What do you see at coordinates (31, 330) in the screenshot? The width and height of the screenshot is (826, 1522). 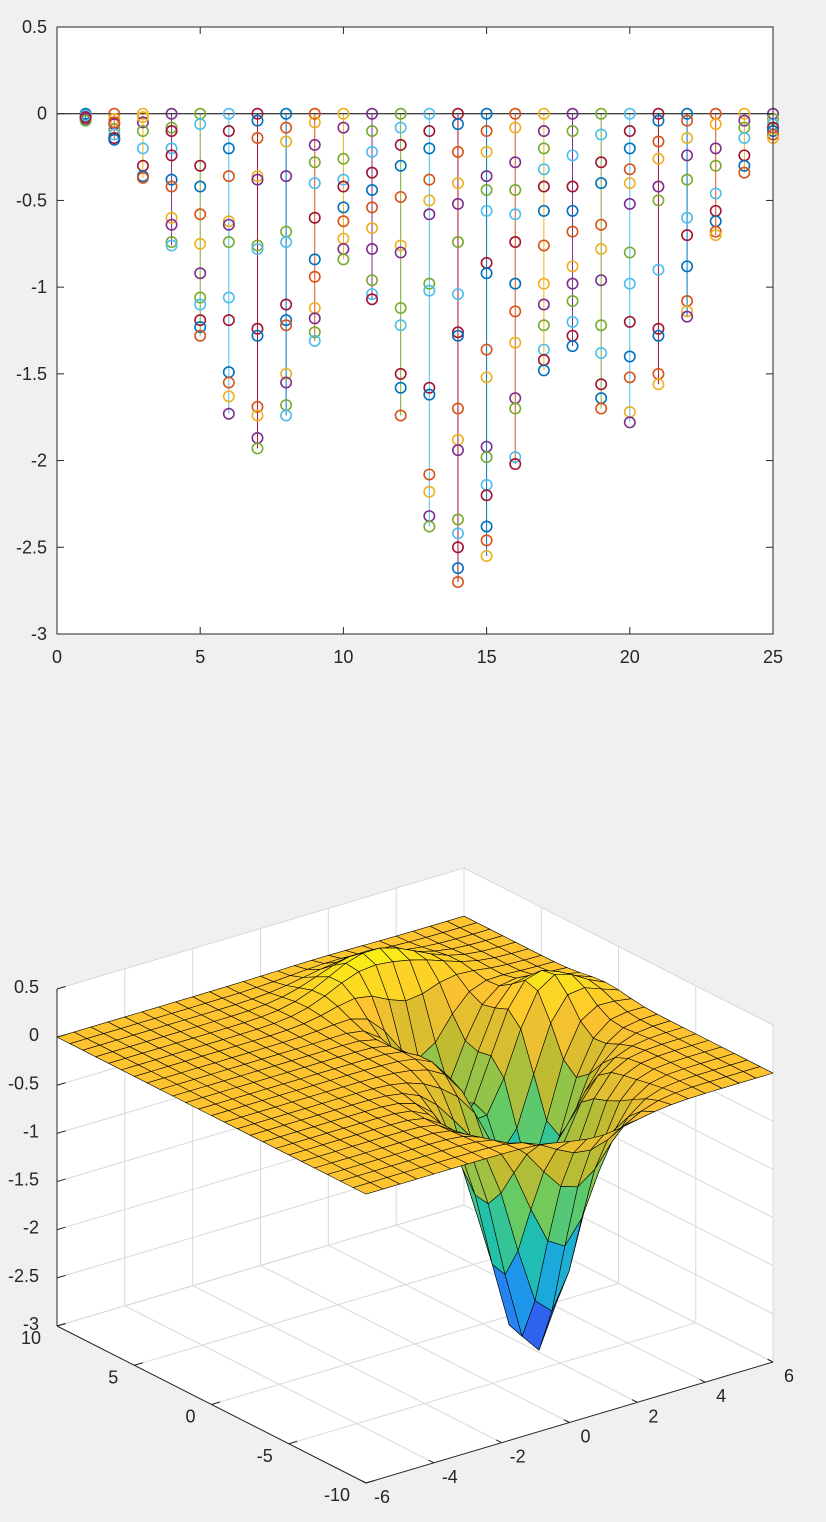 I see `y-tick-labels: 0.5 0 -0.5 -1 -1.5 -2 -2.5 -3` at bounding box center [31, 330].